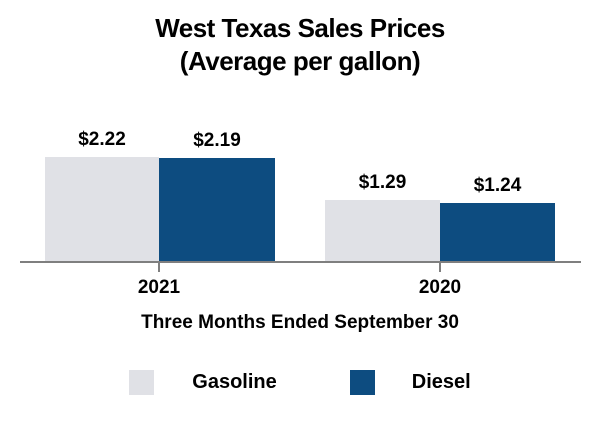 The image size is (600, 430). I want to click on bar-gasoline-2021: $2.22, so click(102, 195).